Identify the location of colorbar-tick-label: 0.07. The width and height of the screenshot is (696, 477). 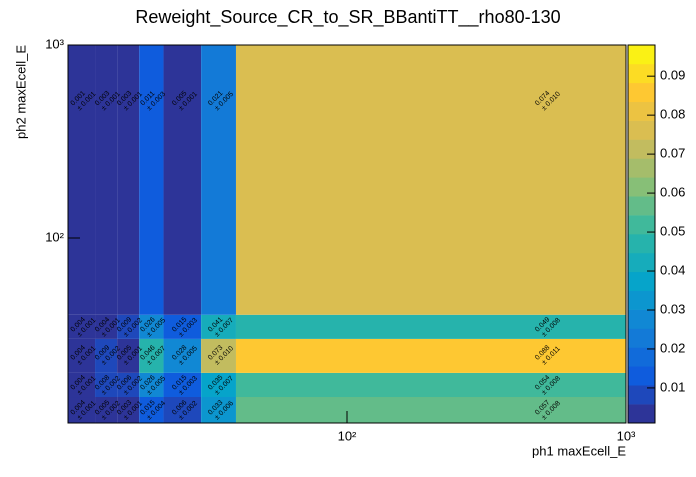
(672, 153).